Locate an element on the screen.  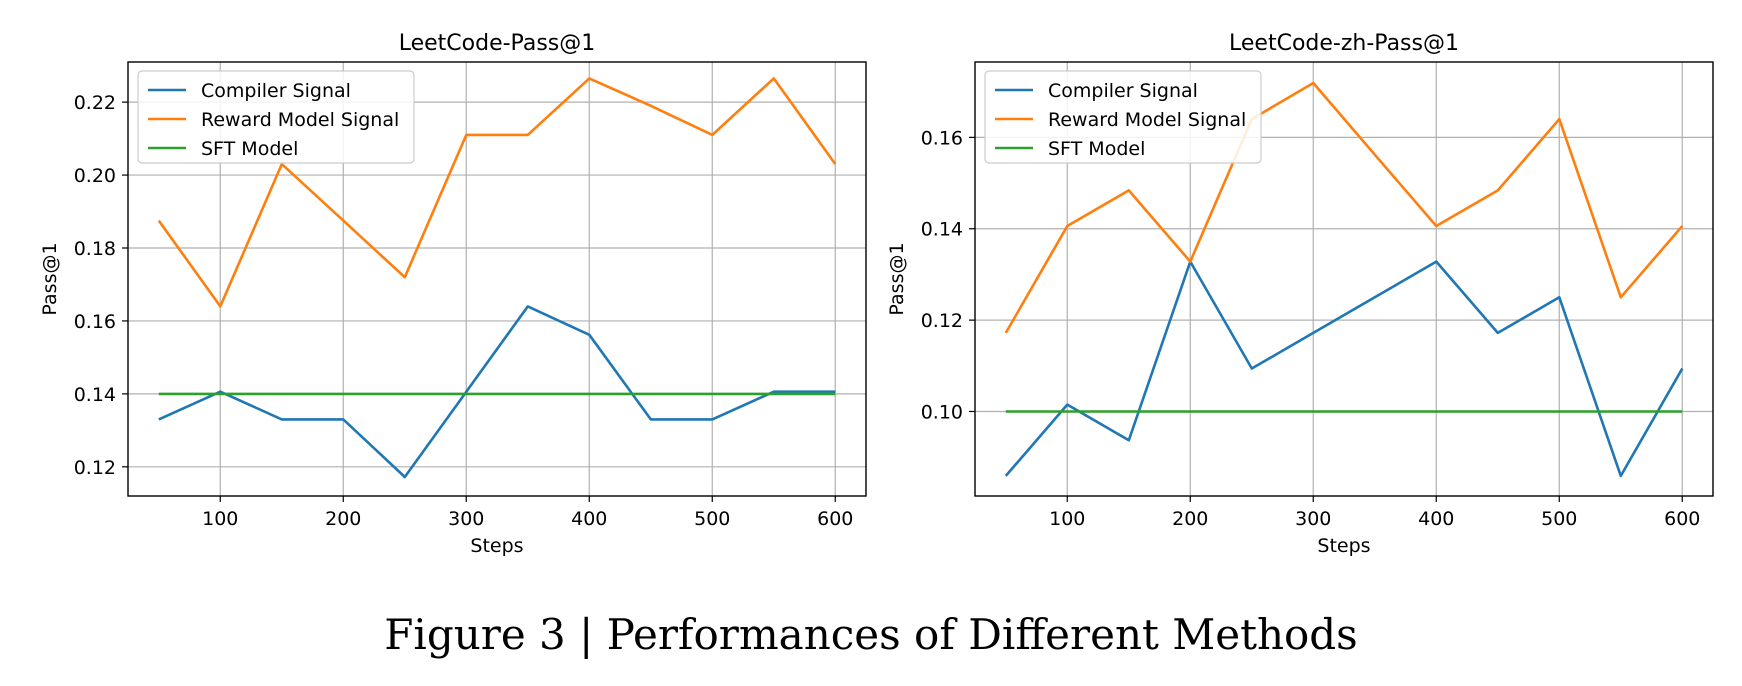
y-tick-label: 0.10 is located at coordinates (942, 412).